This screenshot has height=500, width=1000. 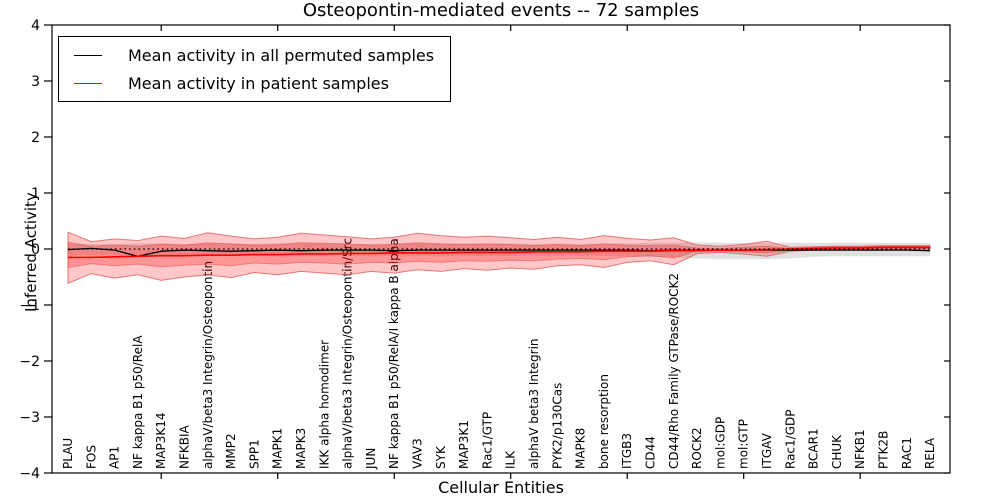 I want to click on x-tick-label: CHUK, so click(x=837, y=451).